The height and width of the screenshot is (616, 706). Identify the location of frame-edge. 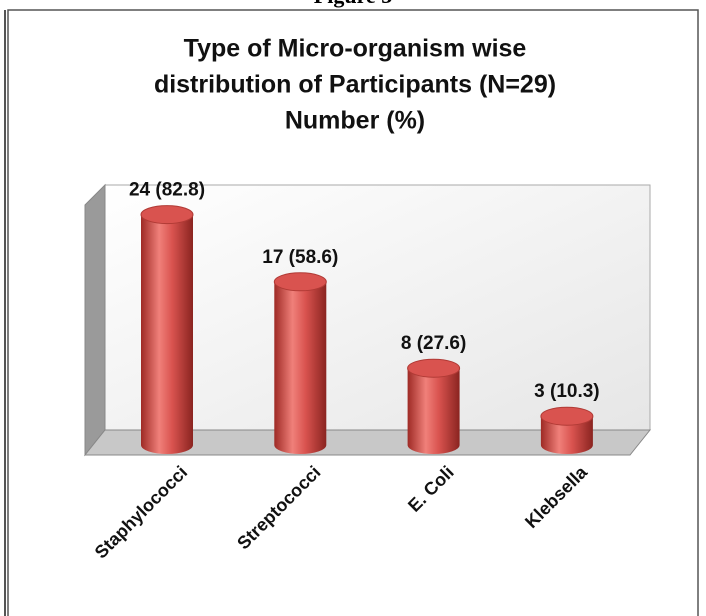
(5, 313).